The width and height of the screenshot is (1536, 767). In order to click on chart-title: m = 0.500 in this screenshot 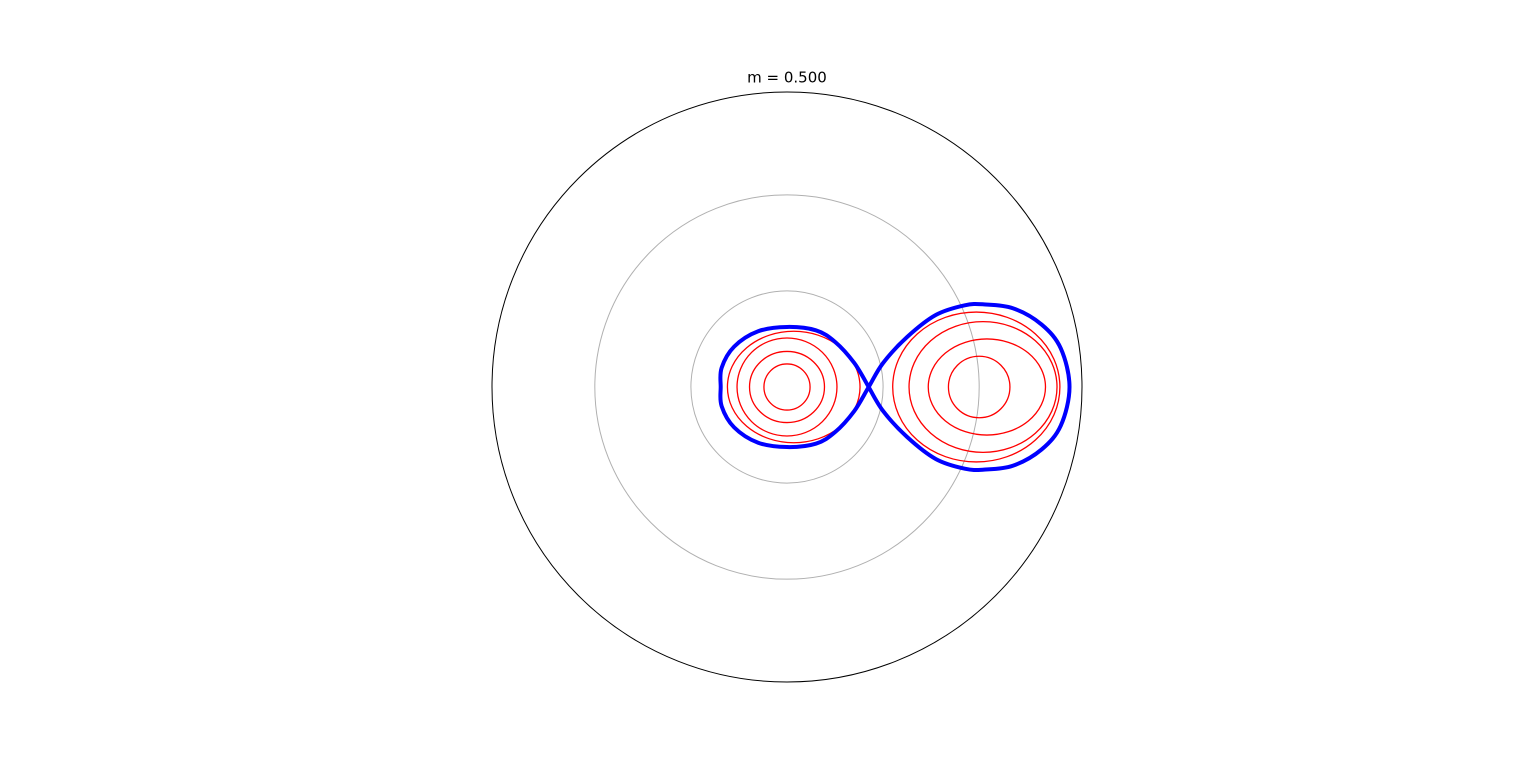, I will do `click(787, 78)`.